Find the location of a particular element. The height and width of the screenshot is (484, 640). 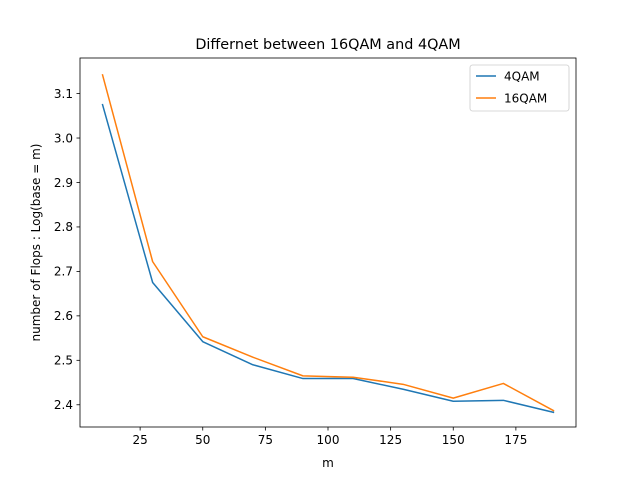

y-axis-label: number of Flops : Log(base = m) is located at coordinates (36, 243).